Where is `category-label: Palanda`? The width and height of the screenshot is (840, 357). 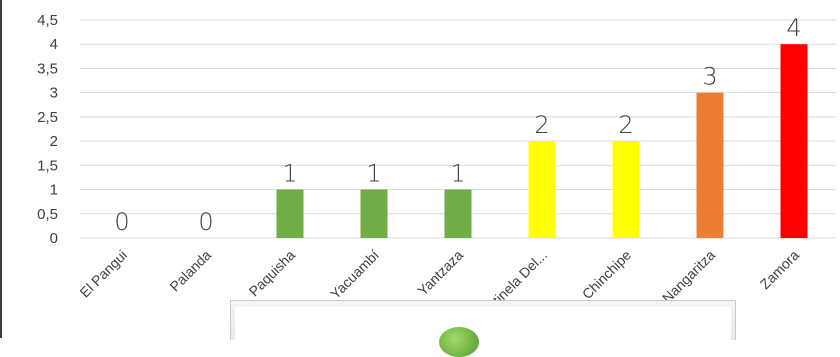 category-label: Palanda is located at coordinates (190, 271).